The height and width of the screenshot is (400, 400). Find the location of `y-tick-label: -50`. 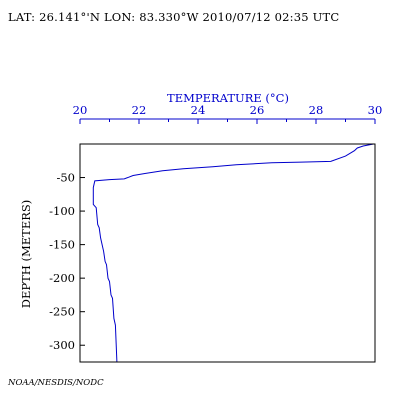

y-tick-label: -50 is located at coordinates (65, 178).